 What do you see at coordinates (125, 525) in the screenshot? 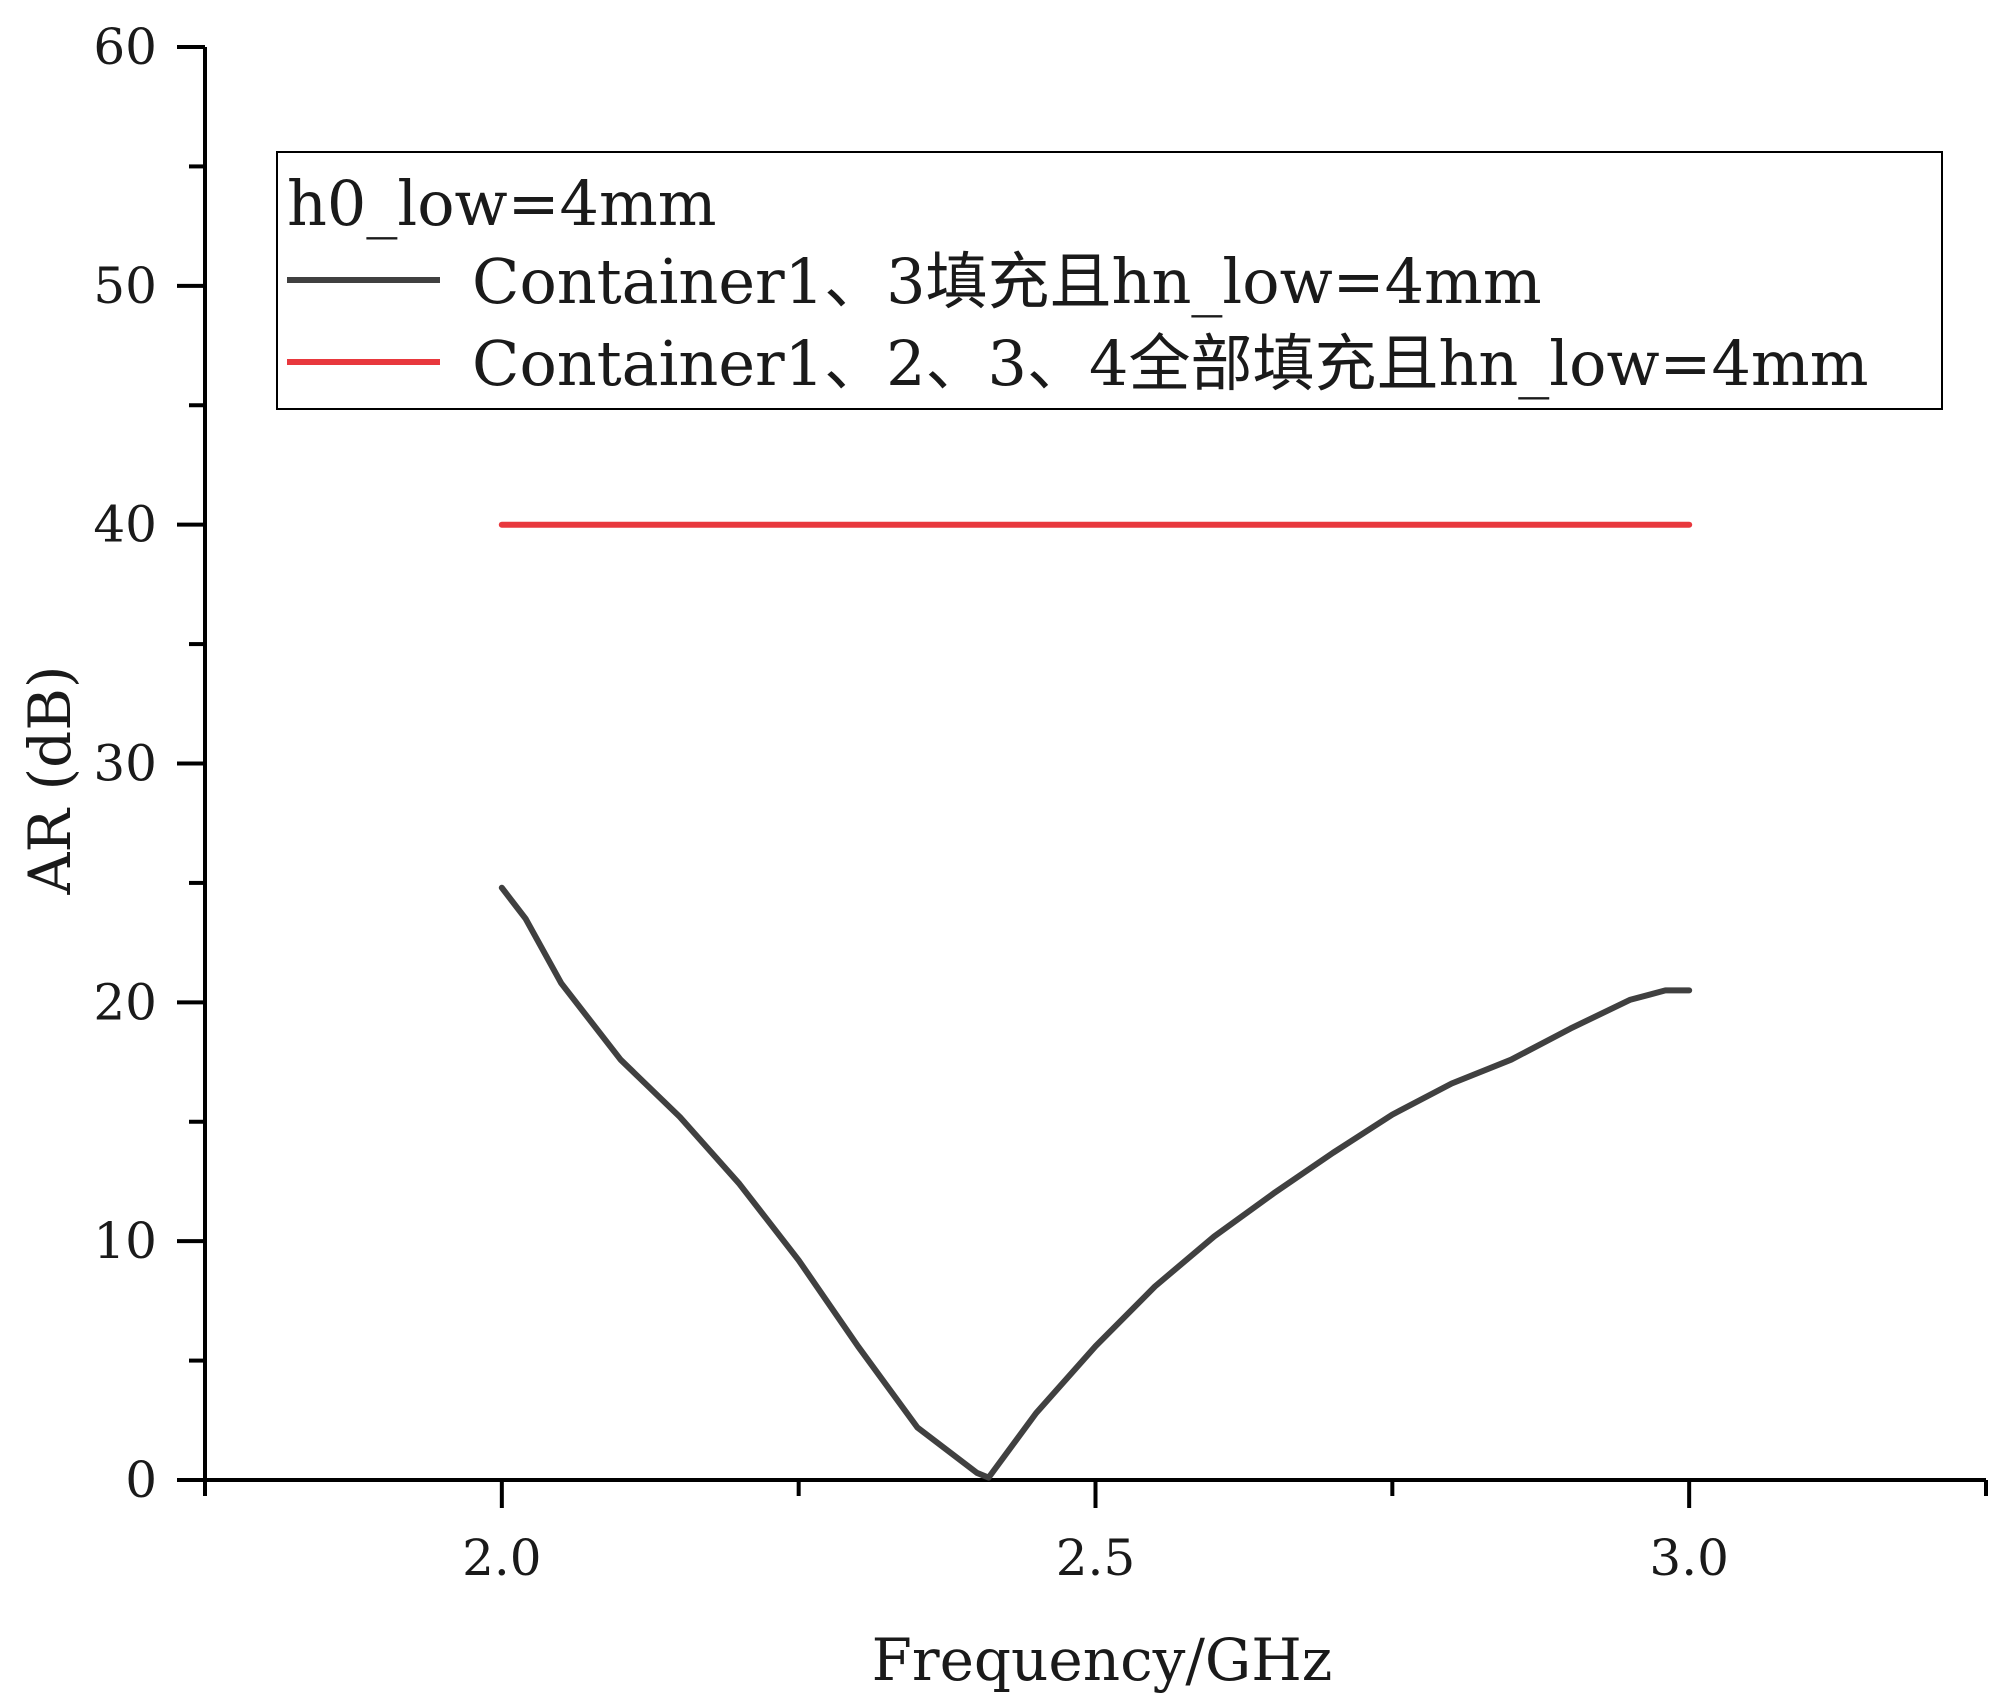
I see `y-tick-label: 40` at bounding box center [125, 525].